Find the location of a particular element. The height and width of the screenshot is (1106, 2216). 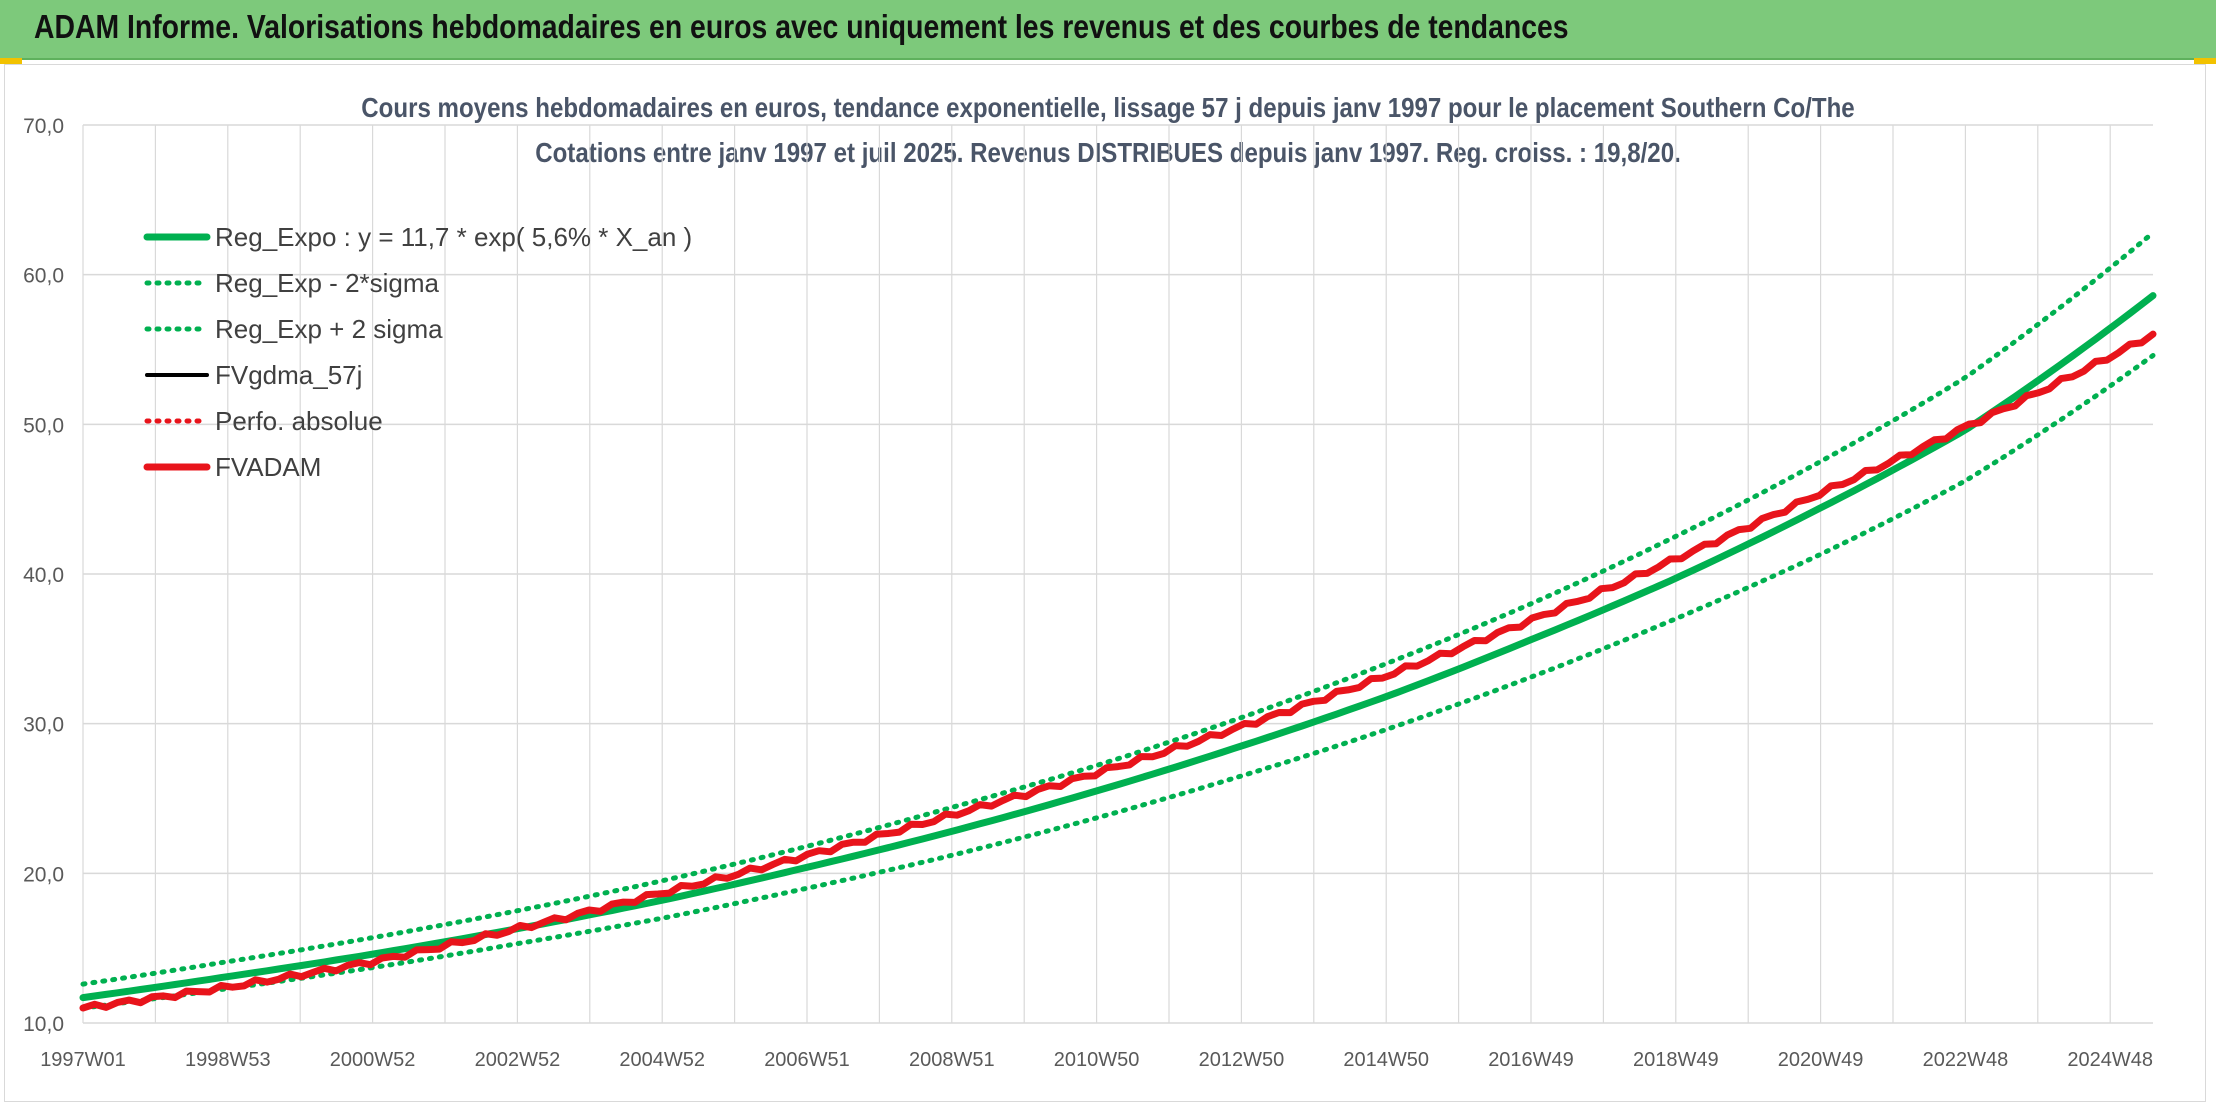

x-tick-label: 2018W49 is located at coordinates (1676, 1060).